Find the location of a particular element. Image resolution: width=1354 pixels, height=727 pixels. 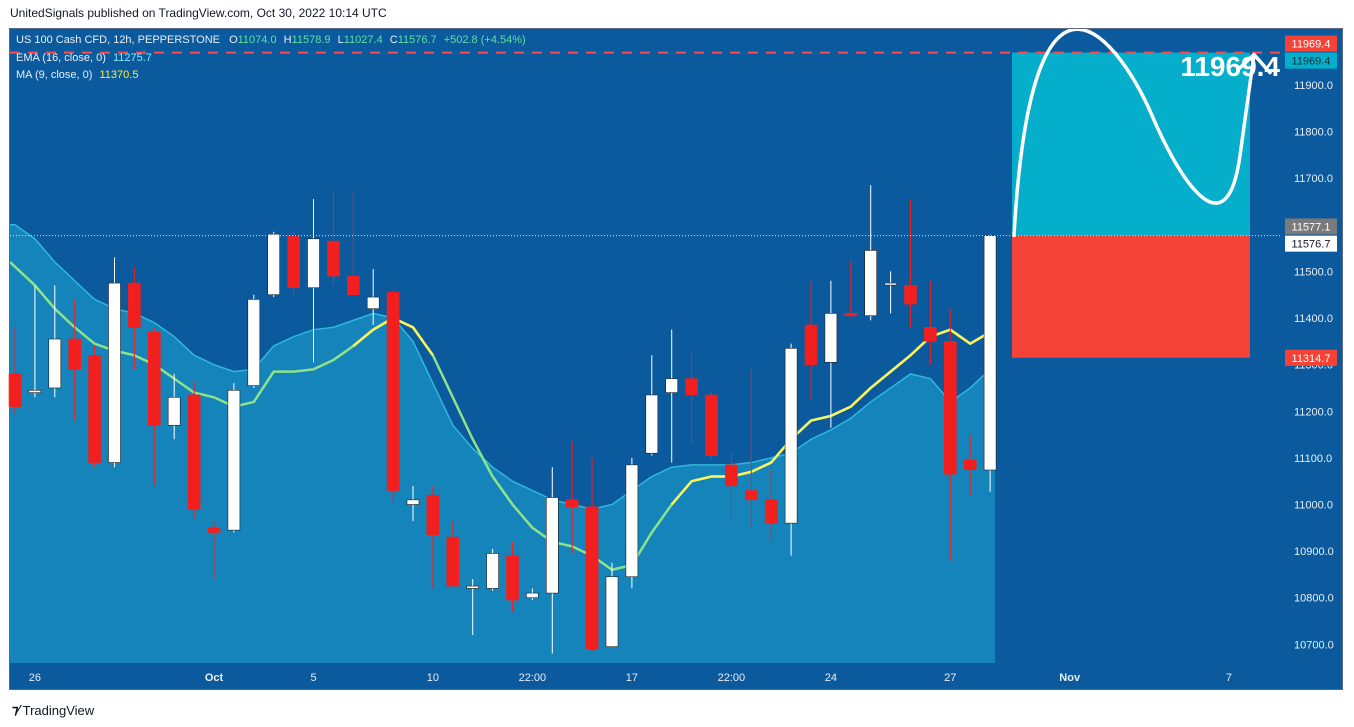

y-tick-label: 11000.0 is located at coordinates (1313, 506).